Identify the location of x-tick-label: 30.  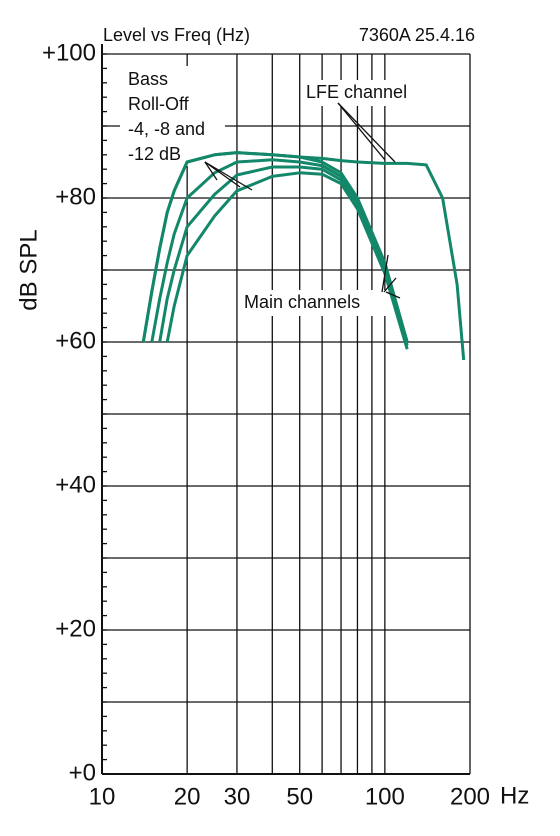
(237, 796).